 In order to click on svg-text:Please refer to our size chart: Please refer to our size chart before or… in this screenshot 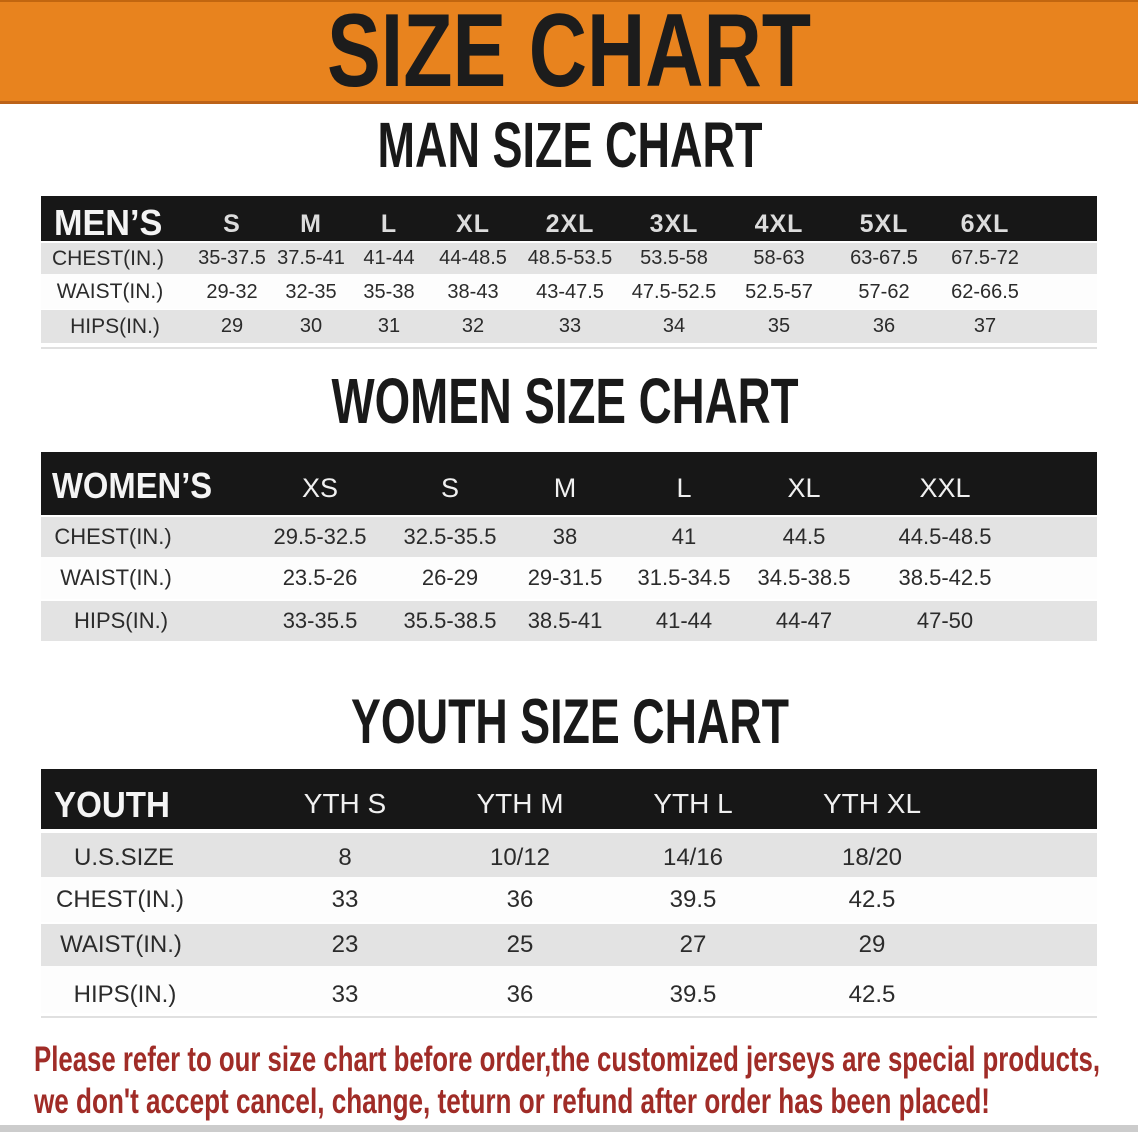, I will do `click(567, 1059)`.